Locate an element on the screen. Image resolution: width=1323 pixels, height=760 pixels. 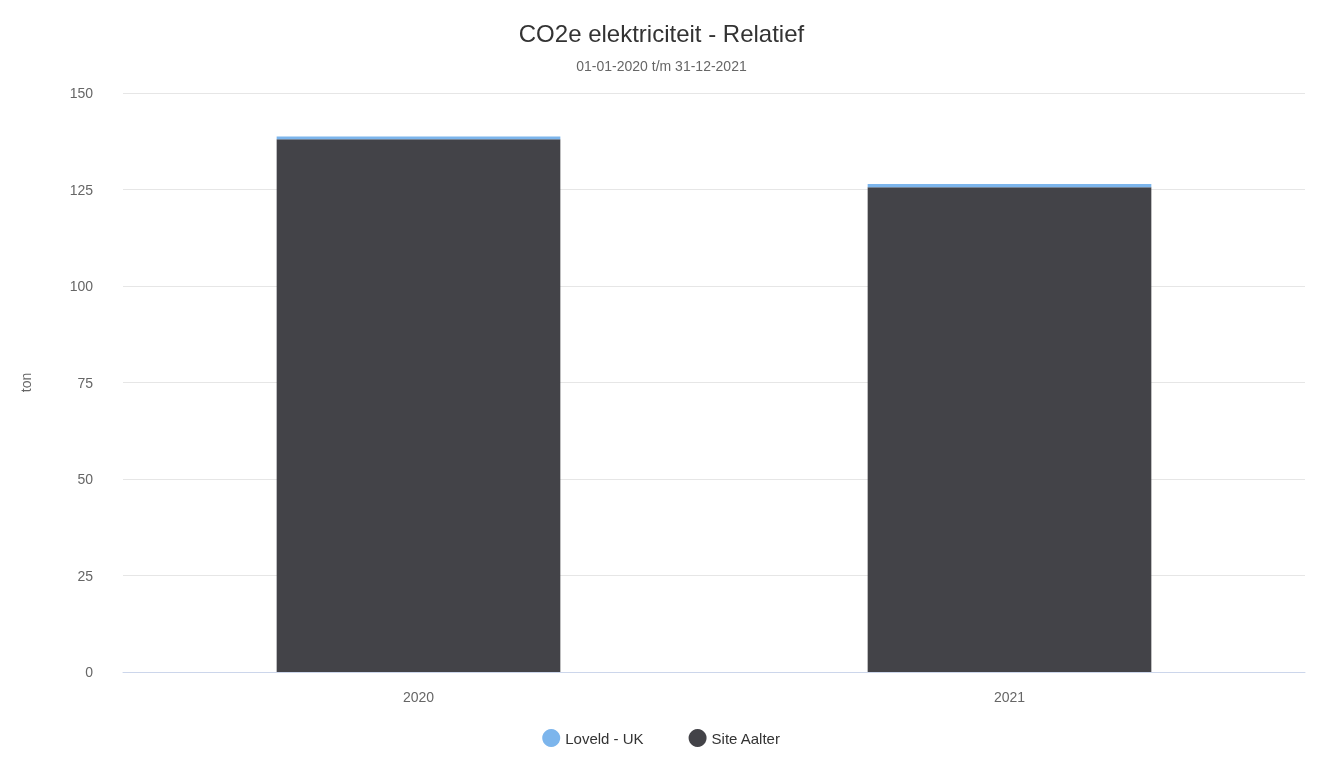
chart-title: CO2e elektriciteit - Relatief is located at coordinates (661, 33).